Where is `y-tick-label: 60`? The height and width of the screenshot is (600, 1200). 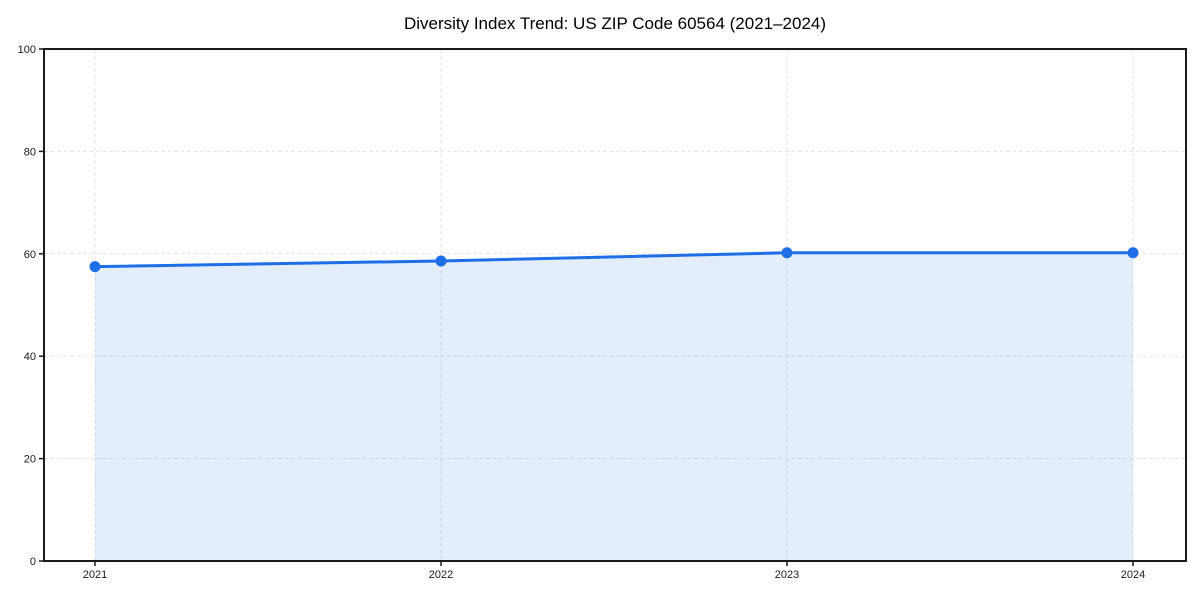
y-tick-label: 60 is located at coordinates (30, 255).